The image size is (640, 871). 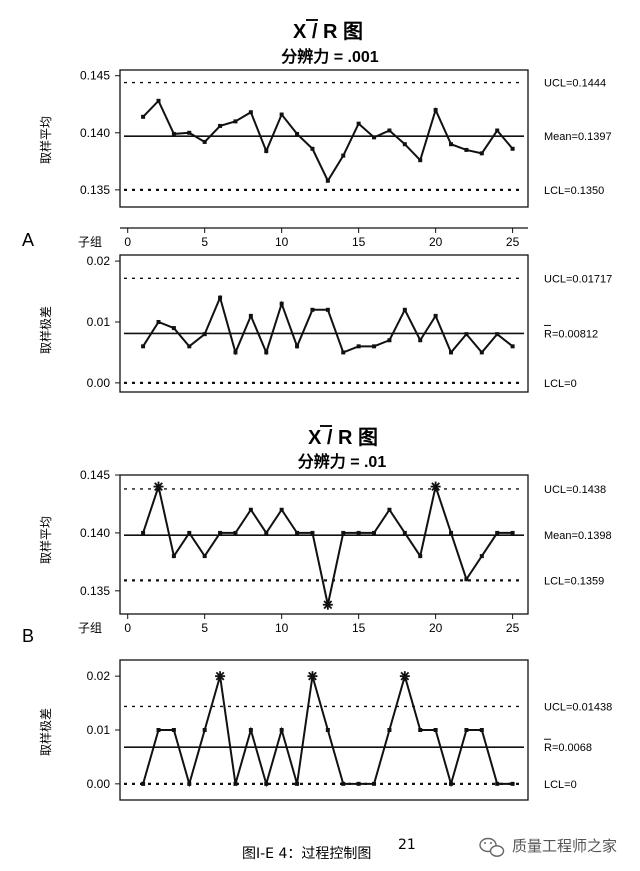 What do you see at coordinates (578, 707) in the screenshot?
I see `ucl-label: UCL=0.01438` at bounding box center [578, 707].